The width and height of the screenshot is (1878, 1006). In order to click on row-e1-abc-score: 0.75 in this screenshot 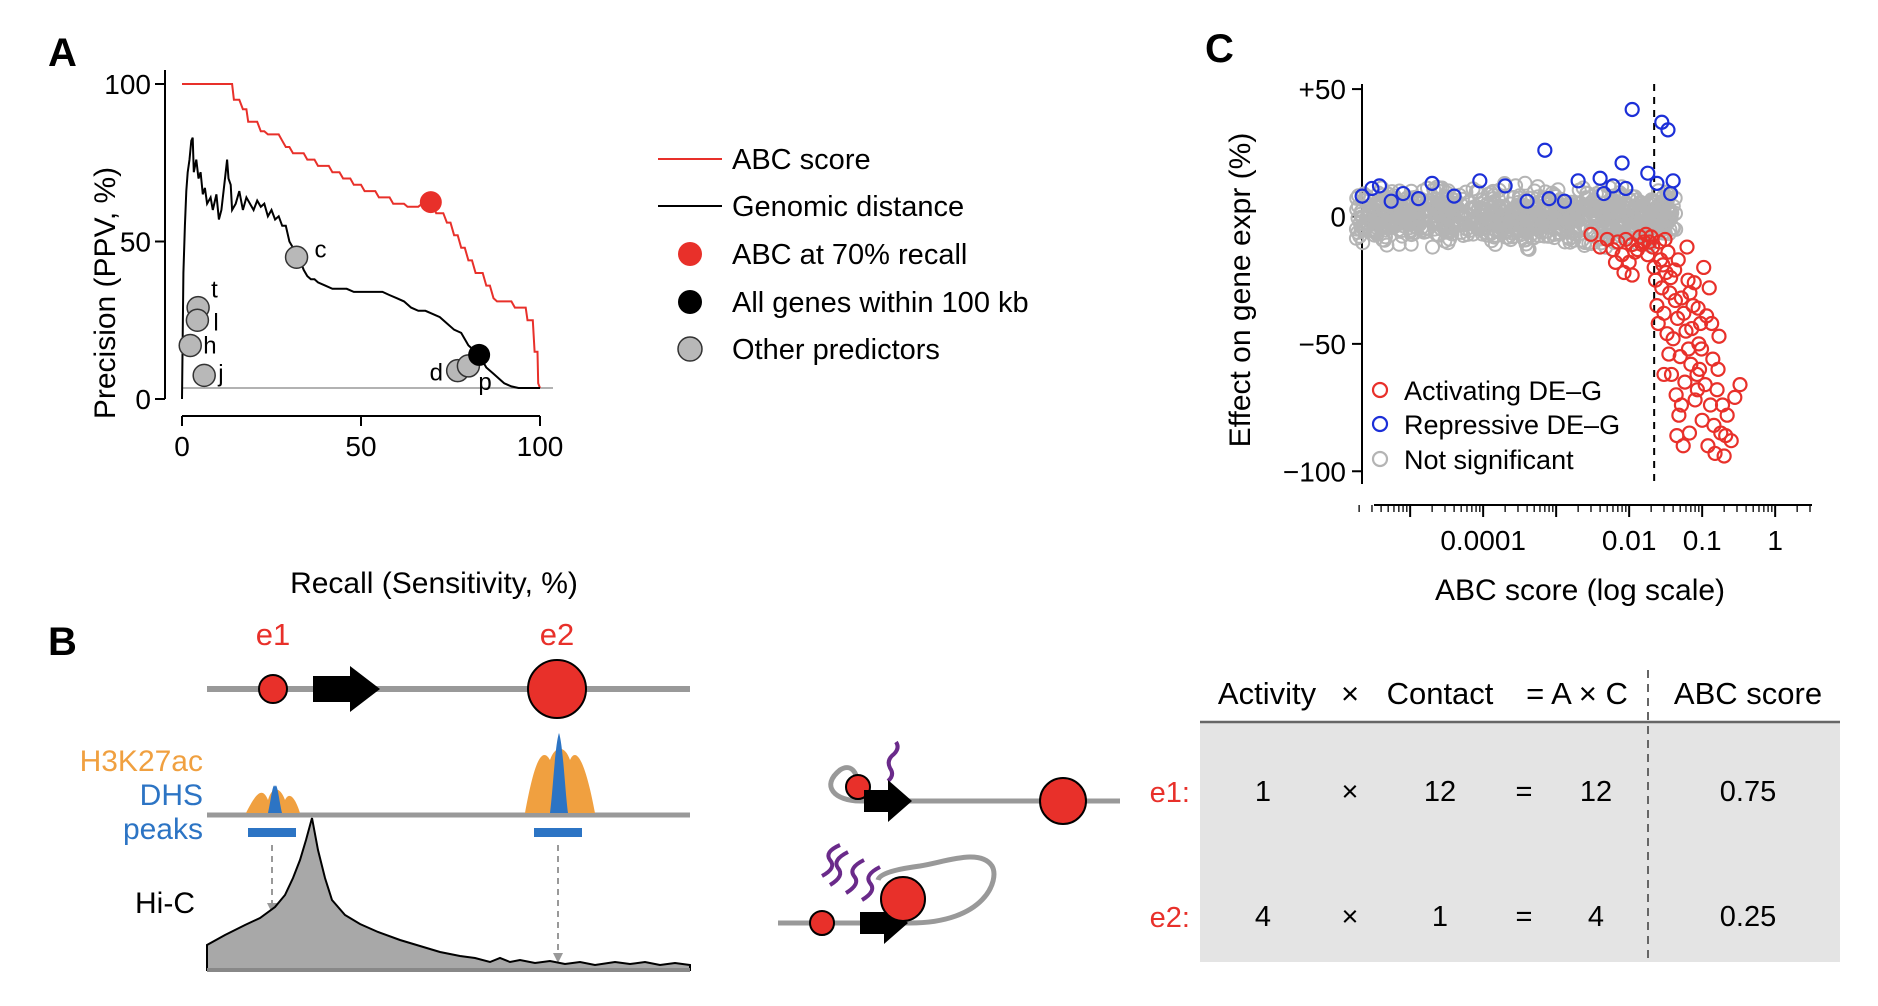, I will do `click(1748, 792)`.